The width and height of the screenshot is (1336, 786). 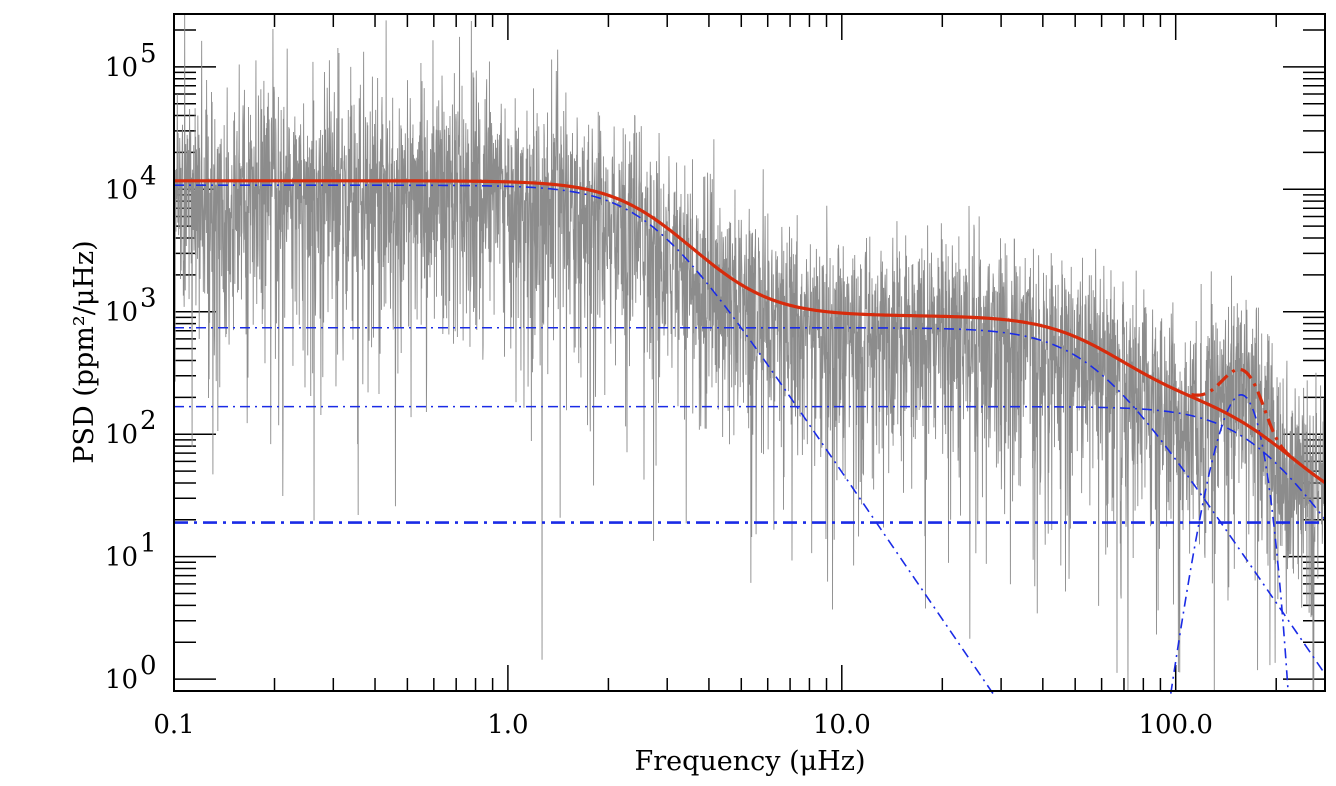 I want to click on y-axis-title: PSD (ppm²/μHz), so click(x=84, y=351).